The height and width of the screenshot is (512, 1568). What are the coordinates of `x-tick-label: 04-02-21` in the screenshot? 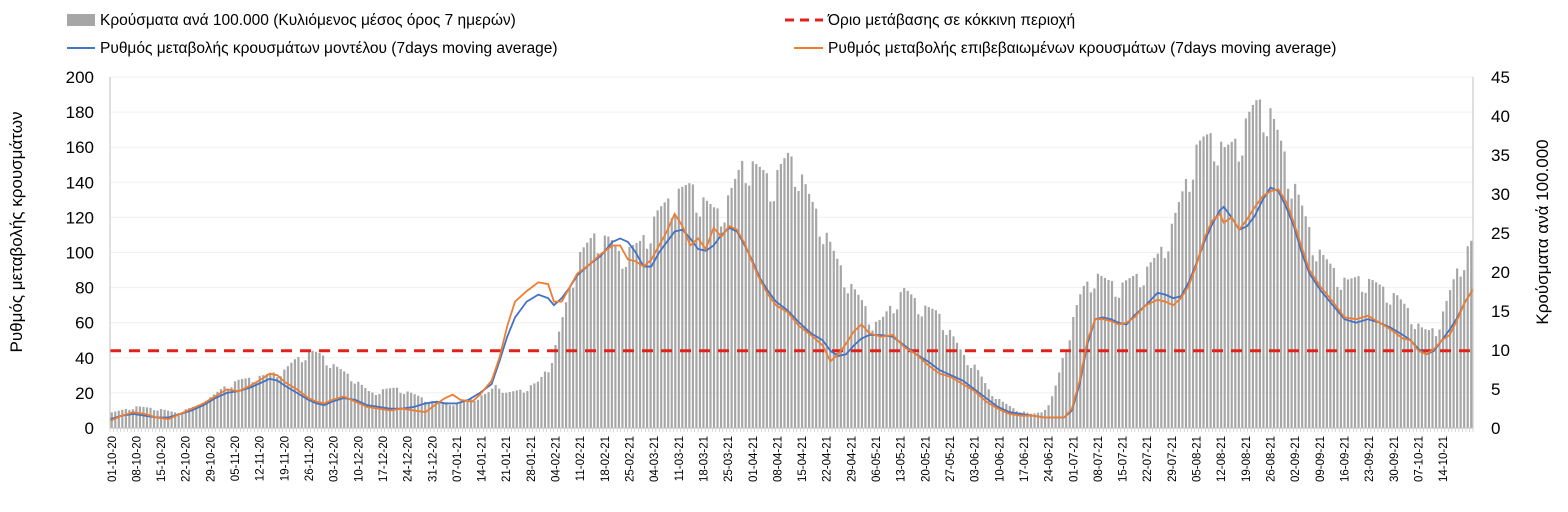 It's located at (557, 459).